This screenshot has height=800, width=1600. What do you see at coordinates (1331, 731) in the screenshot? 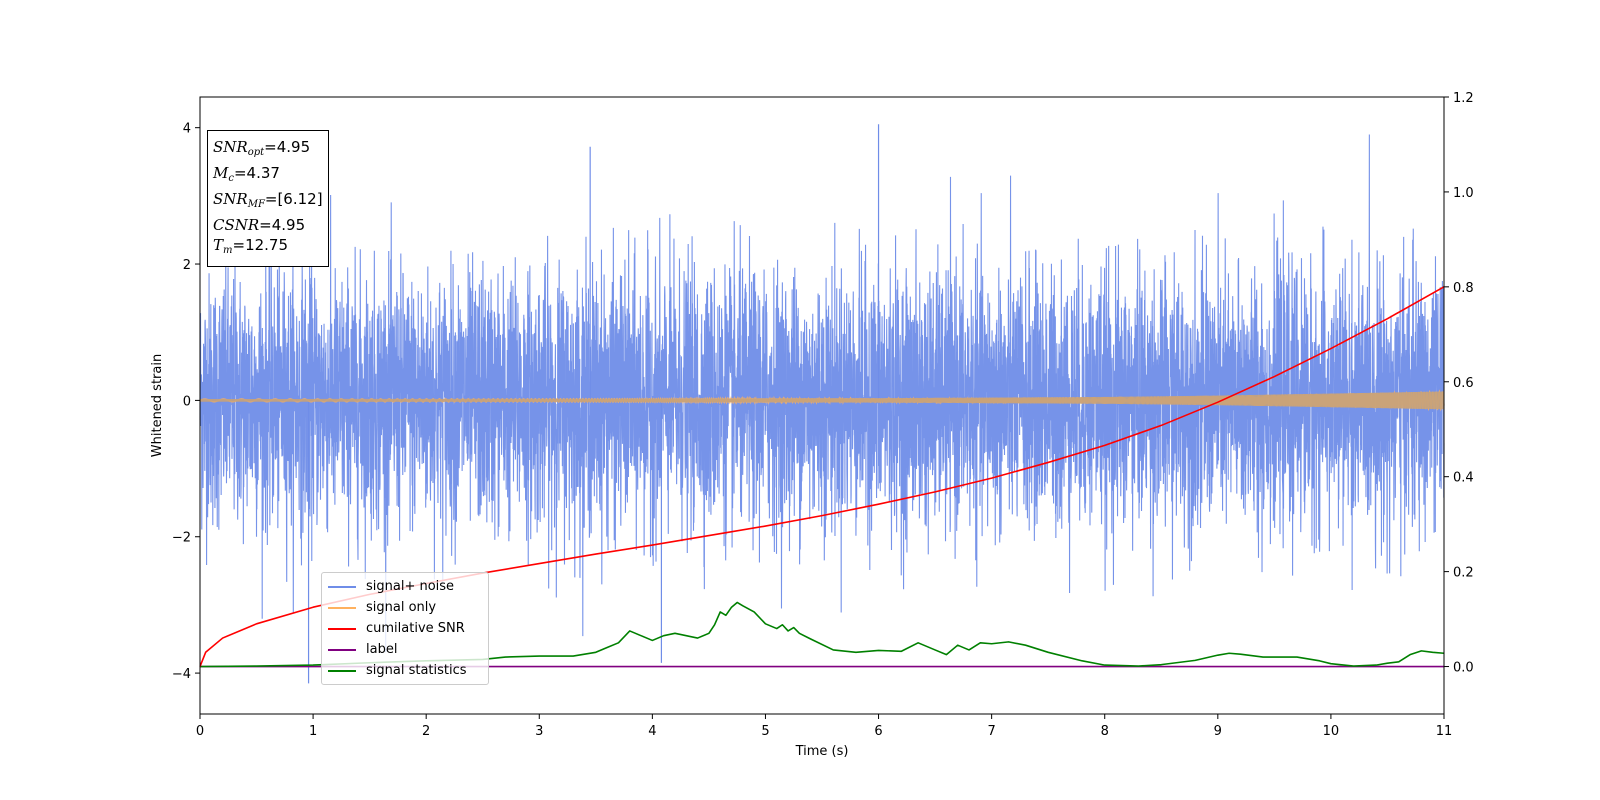
I see `x-tick-label: 10` at bounding box center [1331, 731].